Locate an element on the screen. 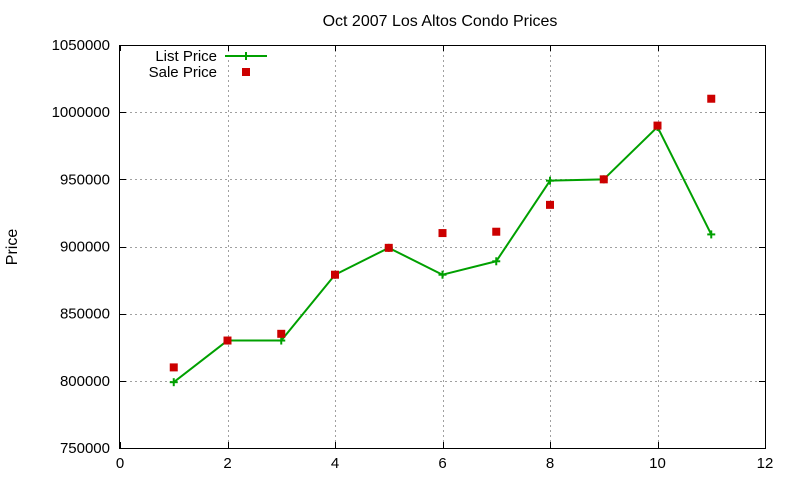 Image resolution: width=800 pixels, height=480 pixels. x-tick-label: 10 is located at coordinates (657, 463).